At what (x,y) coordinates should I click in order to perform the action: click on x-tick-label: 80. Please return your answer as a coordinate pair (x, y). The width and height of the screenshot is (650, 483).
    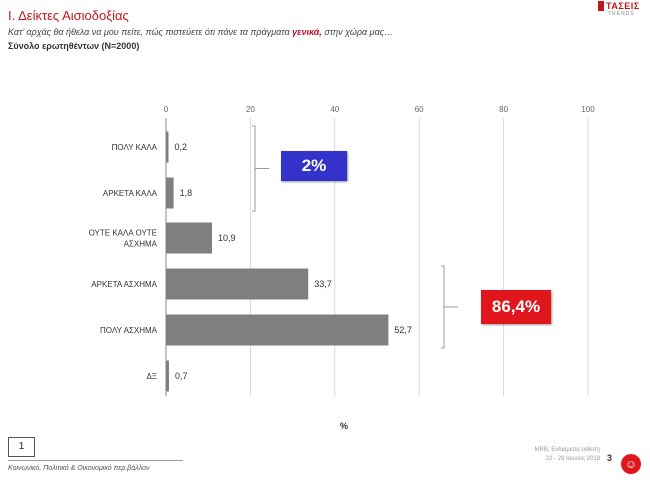
    Looking at the image, I should click on (503, 109).